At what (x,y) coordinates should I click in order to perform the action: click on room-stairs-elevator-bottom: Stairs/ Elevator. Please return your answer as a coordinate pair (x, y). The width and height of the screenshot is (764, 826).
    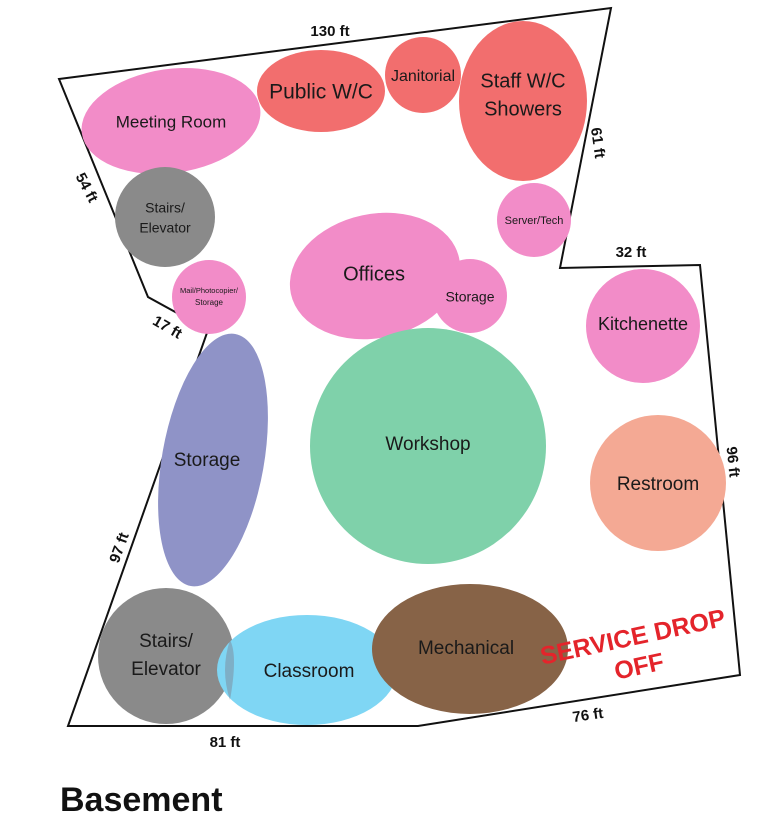
    Looking at the image, I should click on (166, 656).